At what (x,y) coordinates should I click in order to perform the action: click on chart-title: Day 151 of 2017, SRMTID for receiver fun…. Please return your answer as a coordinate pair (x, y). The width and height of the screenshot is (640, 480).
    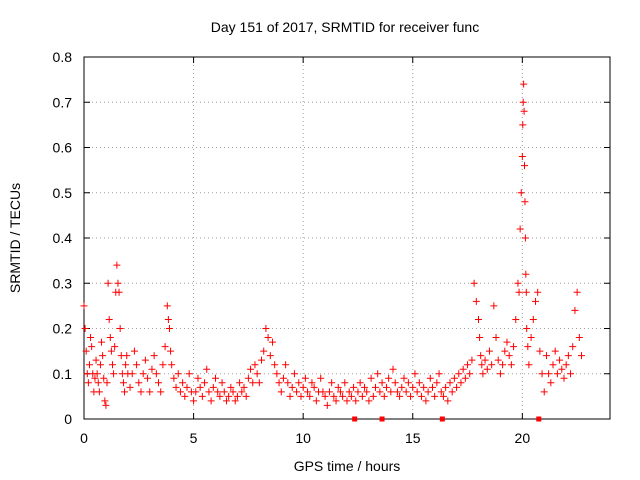
    Looking at the image, I should click on (345, 27).